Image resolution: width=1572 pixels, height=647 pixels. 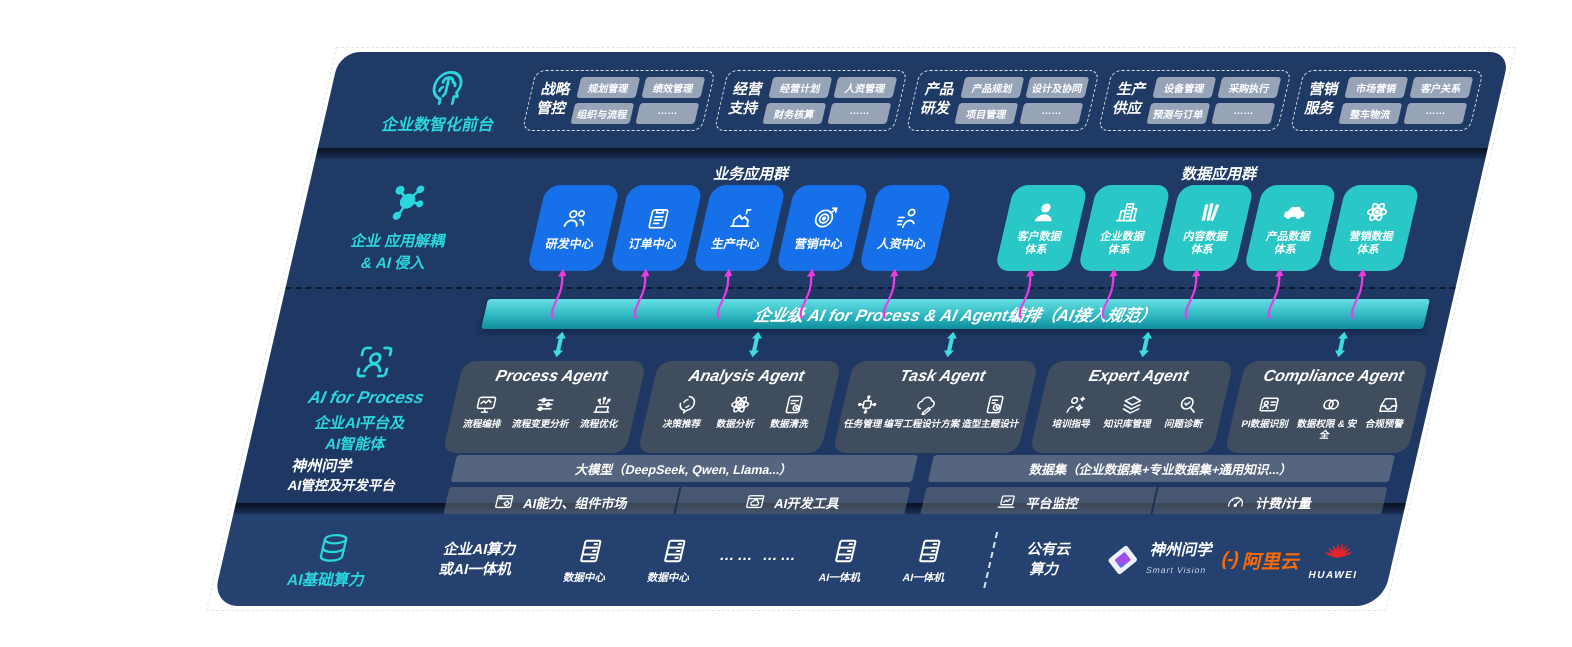 What do you see at coordinates (794, 404) in the screenshot?
I see `doc-data-icon` at bounding box center [794, 404].